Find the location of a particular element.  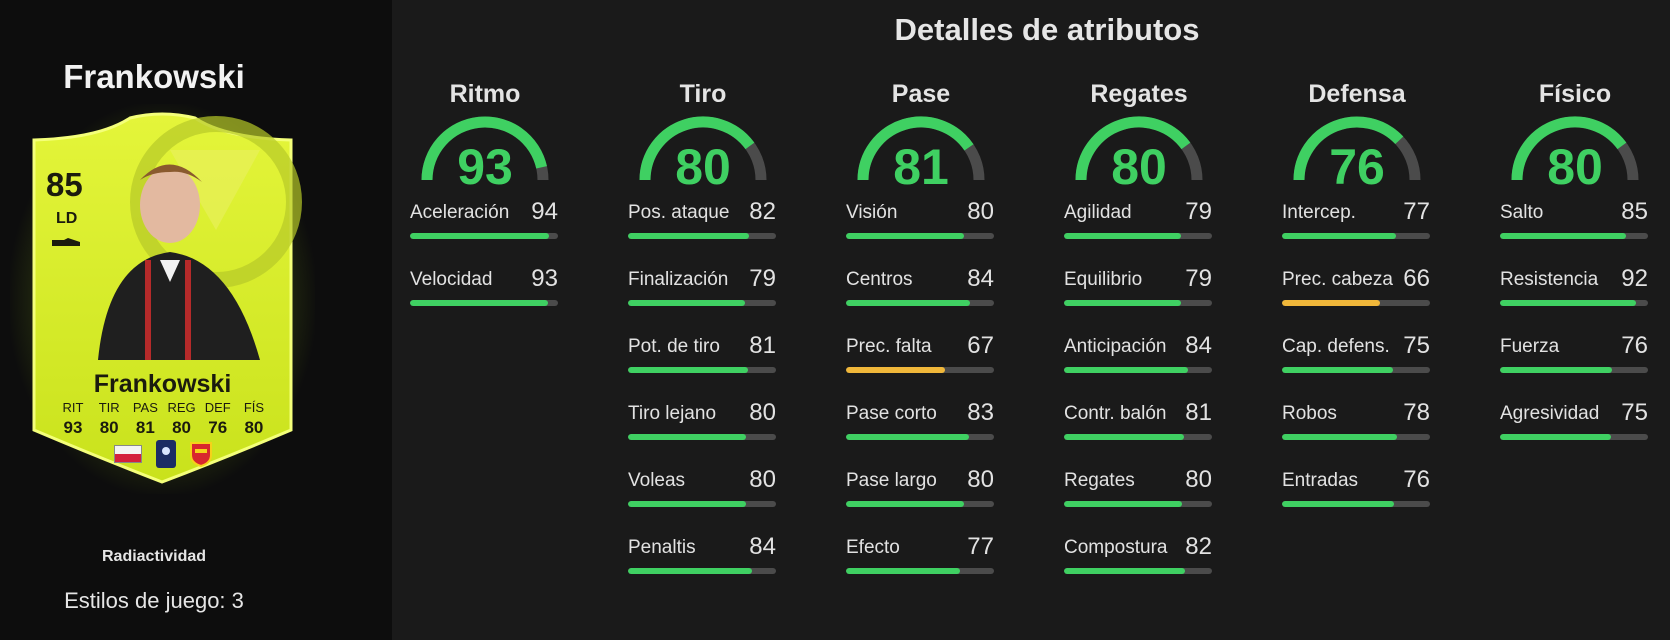

attribute-stat-row: Visión 80 is located at coordinates (921, 225).